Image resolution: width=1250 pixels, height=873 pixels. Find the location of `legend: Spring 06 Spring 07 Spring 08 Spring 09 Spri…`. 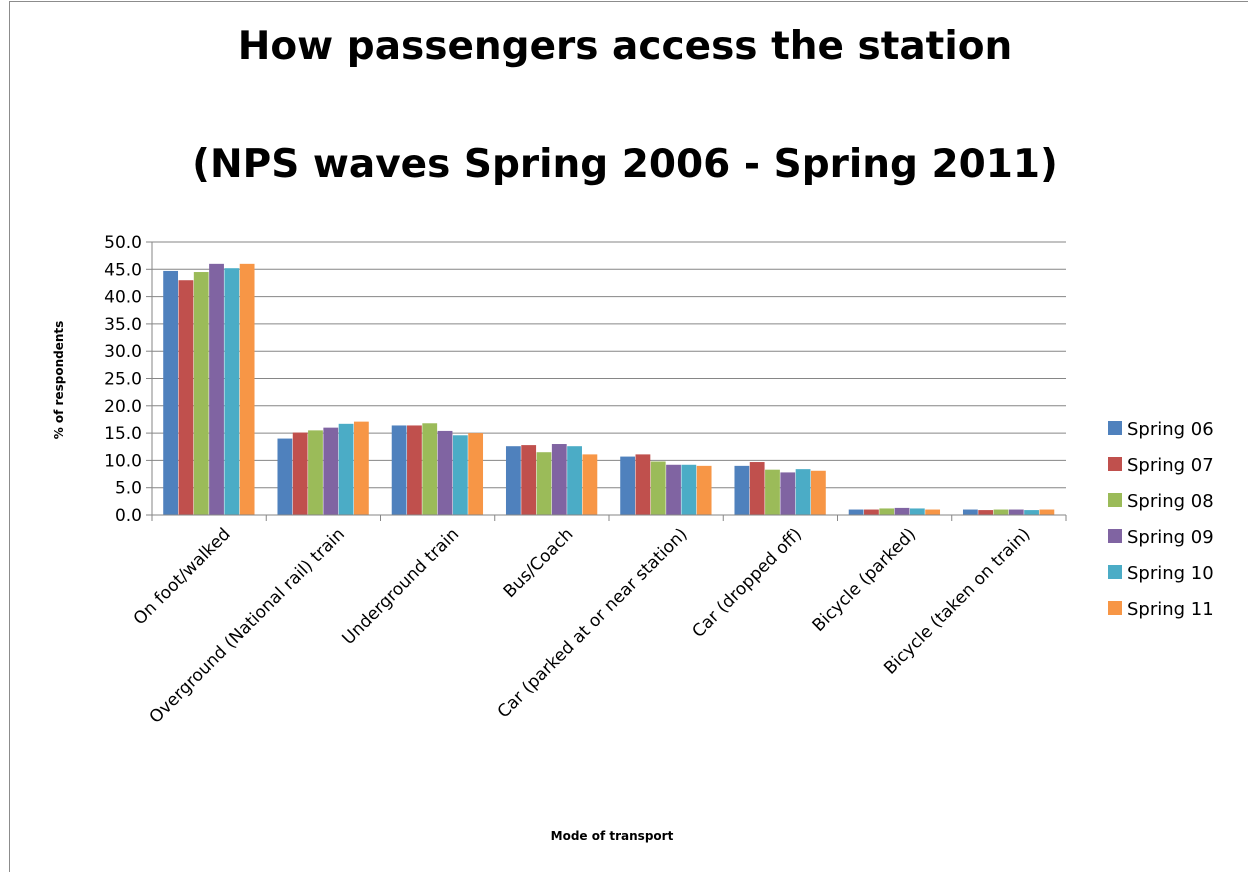

legend: Spring 06 Spring 07 Spring 08 Spring 09 Spri… is located at coordinates (1161, 519).